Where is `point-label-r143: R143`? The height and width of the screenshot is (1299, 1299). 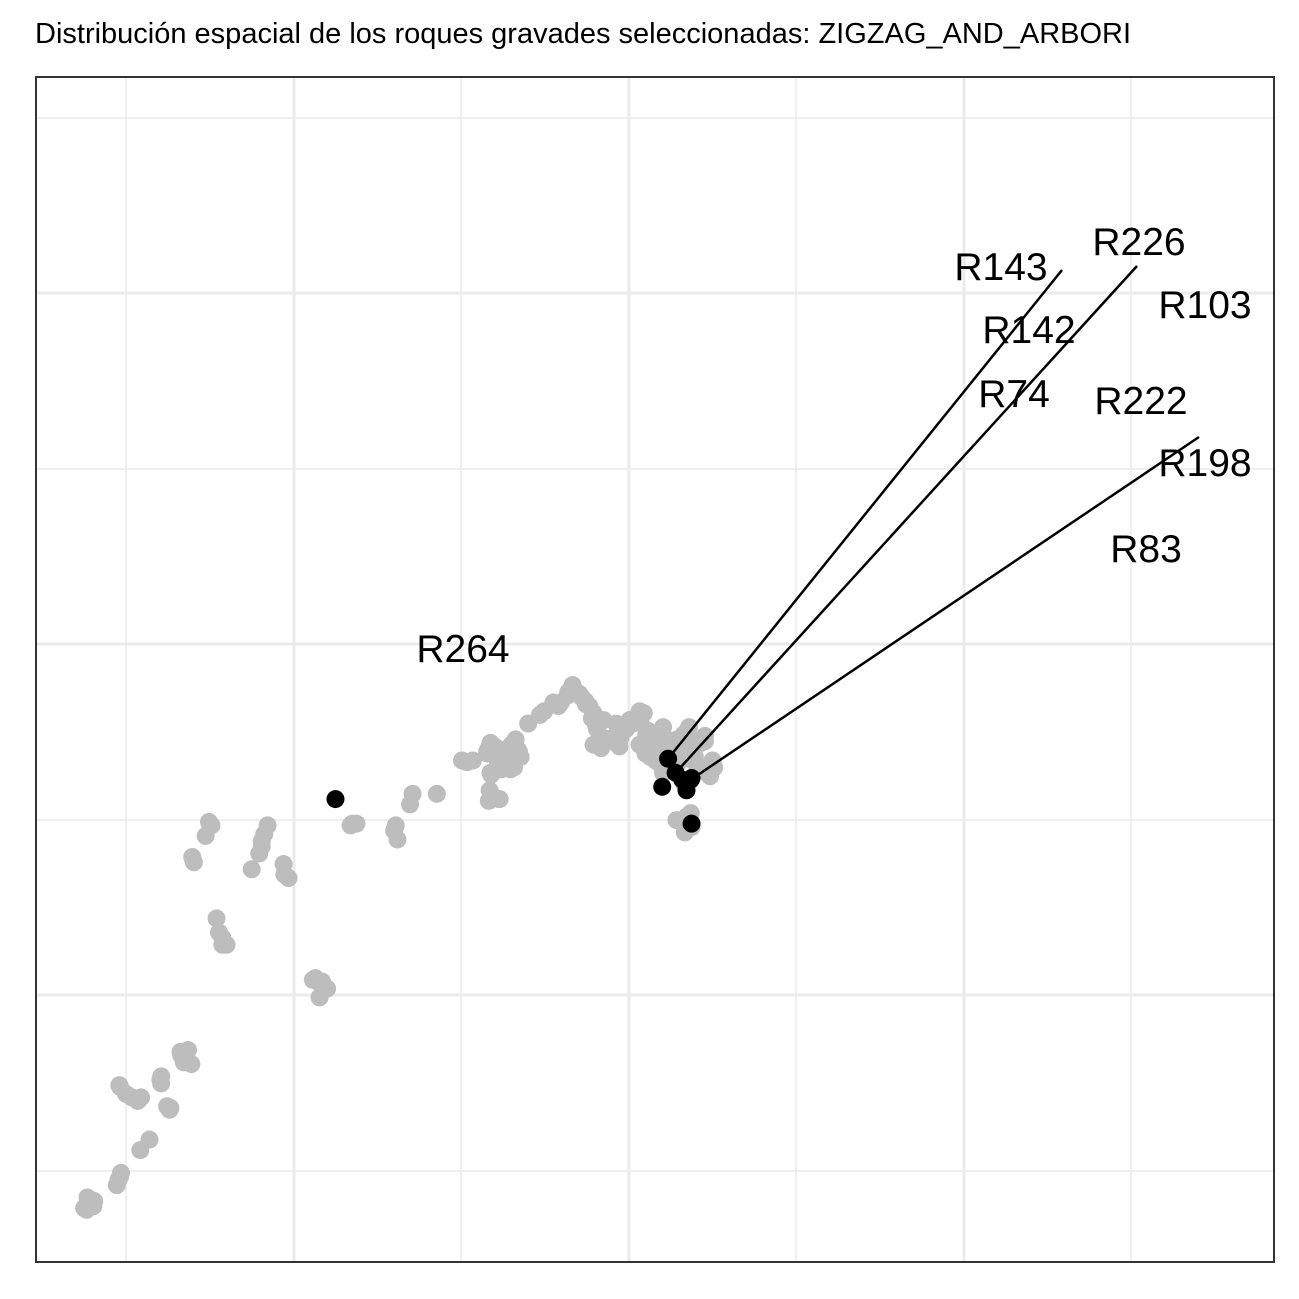 point-label-r143: R143 is located at coordinates (1000, 267).